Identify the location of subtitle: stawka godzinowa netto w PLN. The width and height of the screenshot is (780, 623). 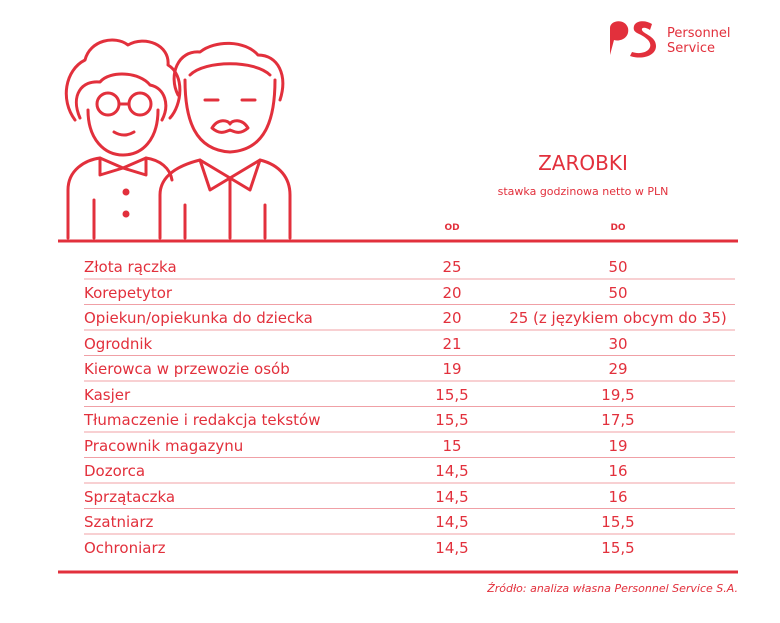
(583, 191).